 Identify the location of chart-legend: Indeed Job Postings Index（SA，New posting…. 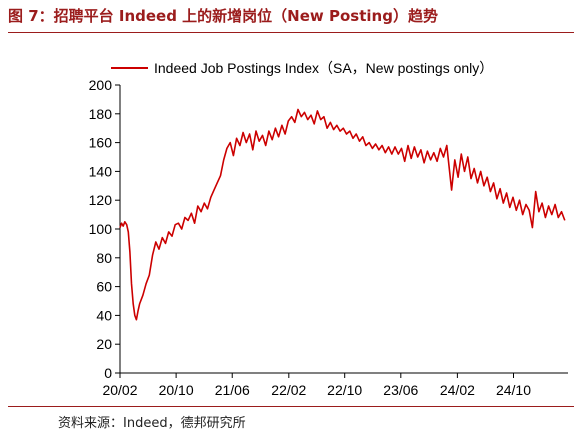
(302, 68).